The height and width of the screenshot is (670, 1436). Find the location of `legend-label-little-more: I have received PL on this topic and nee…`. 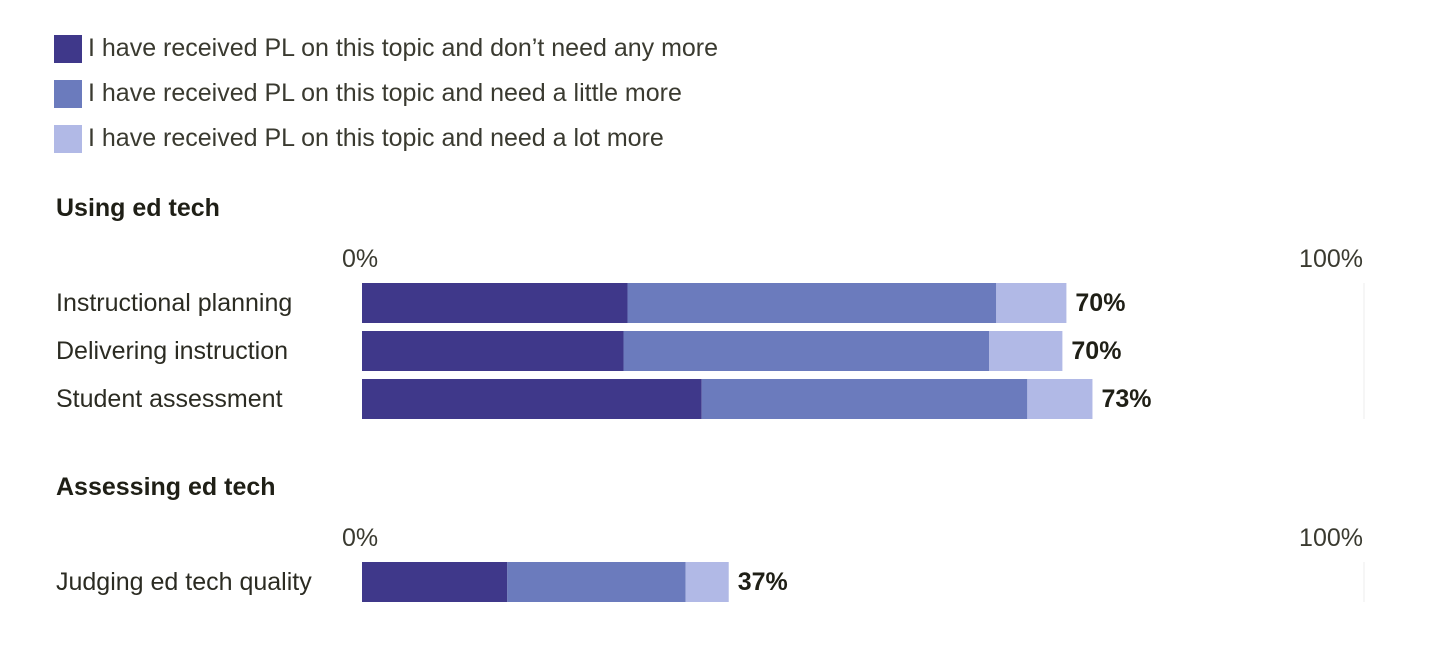

legend-label-little-more: I have received PL on this topic and nee… is located at coordinates (385, 93).